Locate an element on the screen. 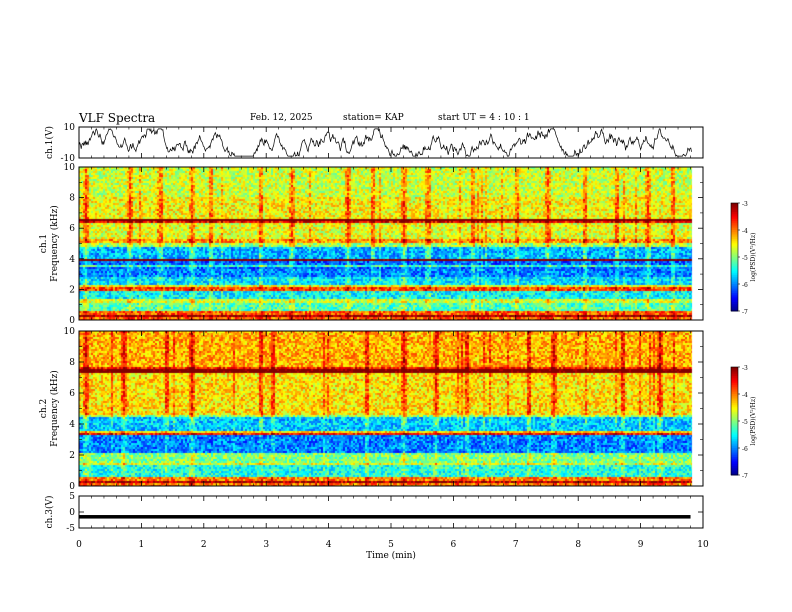 The height and width of the screenshot is (612, 792). ch2-ytick-label: 0 is located at coordinates (72, 487).